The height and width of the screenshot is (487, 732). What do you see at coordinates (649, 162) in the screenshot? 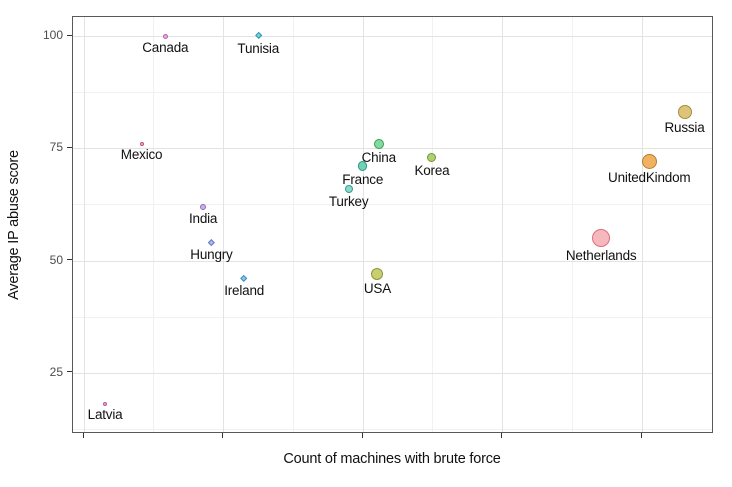
I see `data-point-unitedkindom` at bounding box center [649, 162].